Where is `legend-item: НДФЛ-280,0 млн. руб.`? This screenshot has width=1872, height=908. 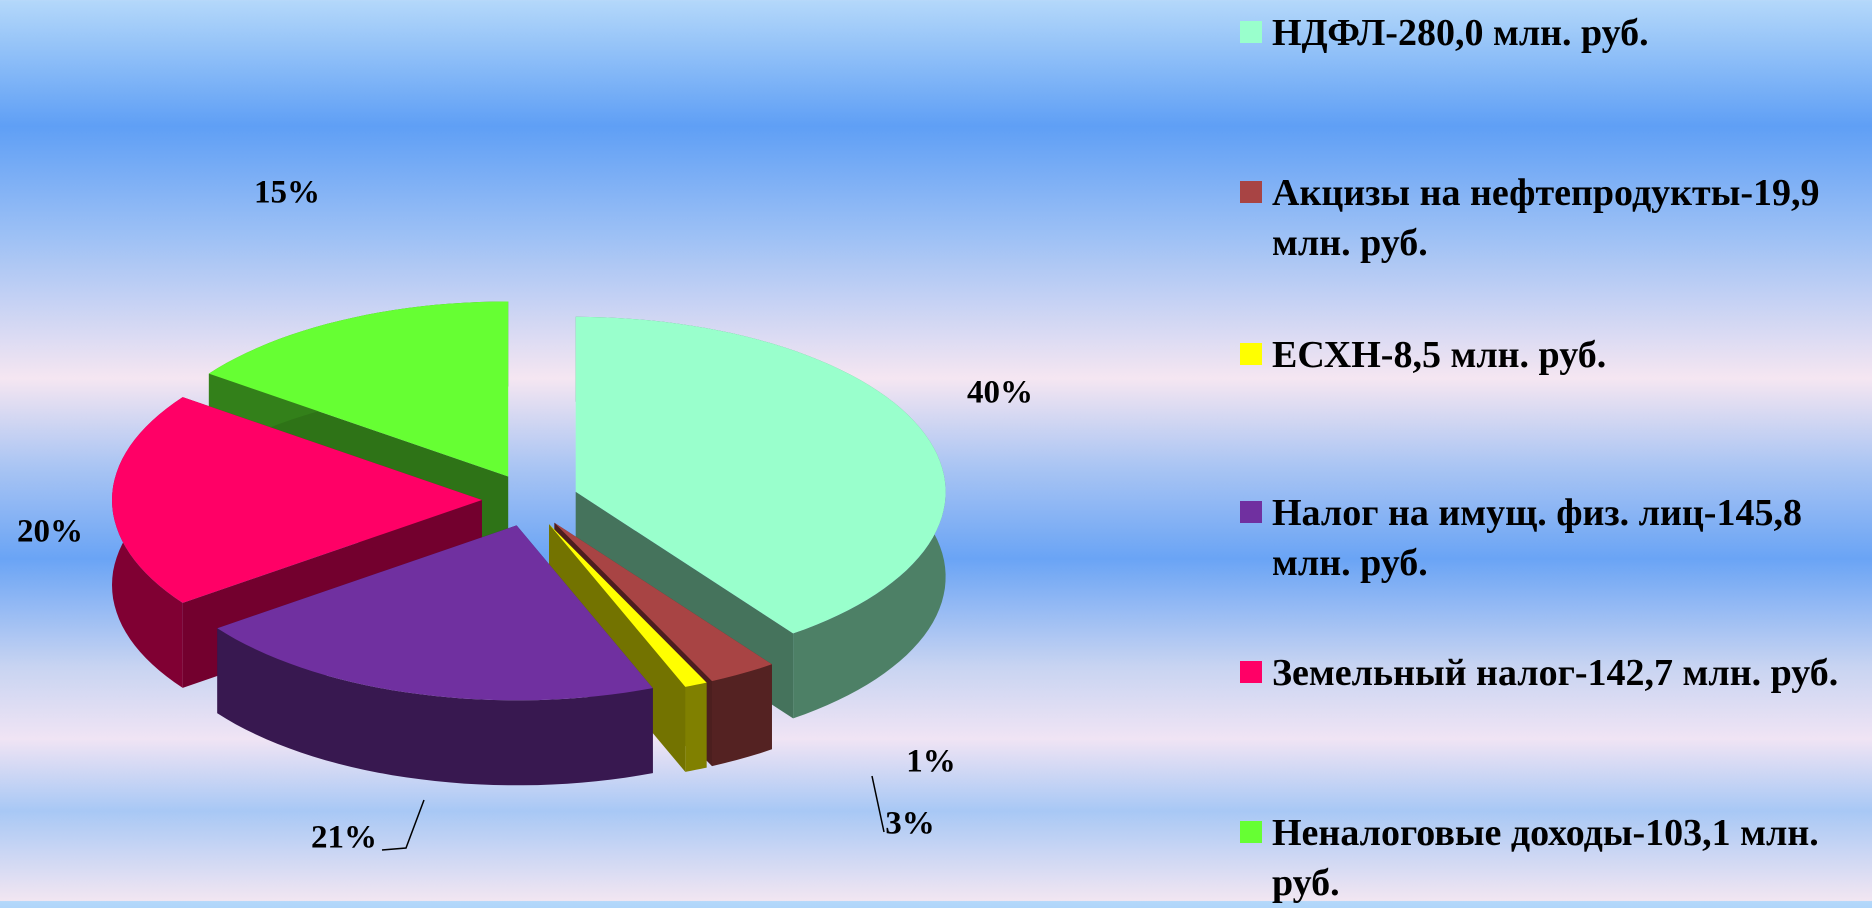 legend-item: НДФЛ-280,0 млн. руб. is located at coordinates (1555, 33).